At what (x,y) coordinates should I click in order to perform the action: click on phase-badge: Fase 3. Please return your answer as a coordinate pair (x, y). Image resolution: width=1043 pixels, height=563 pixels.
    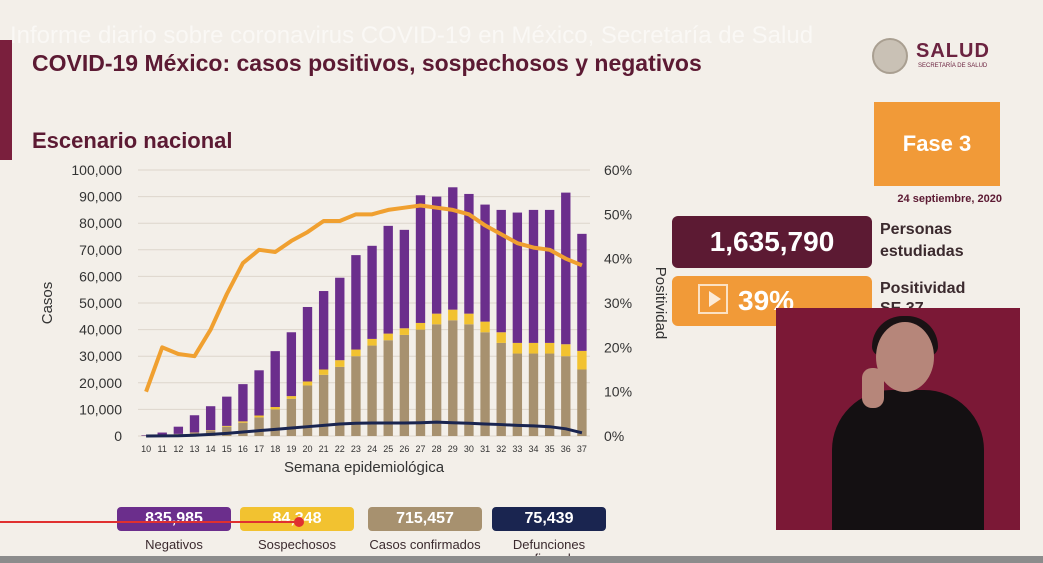
    Looking at the image, I should click on (937, 144).